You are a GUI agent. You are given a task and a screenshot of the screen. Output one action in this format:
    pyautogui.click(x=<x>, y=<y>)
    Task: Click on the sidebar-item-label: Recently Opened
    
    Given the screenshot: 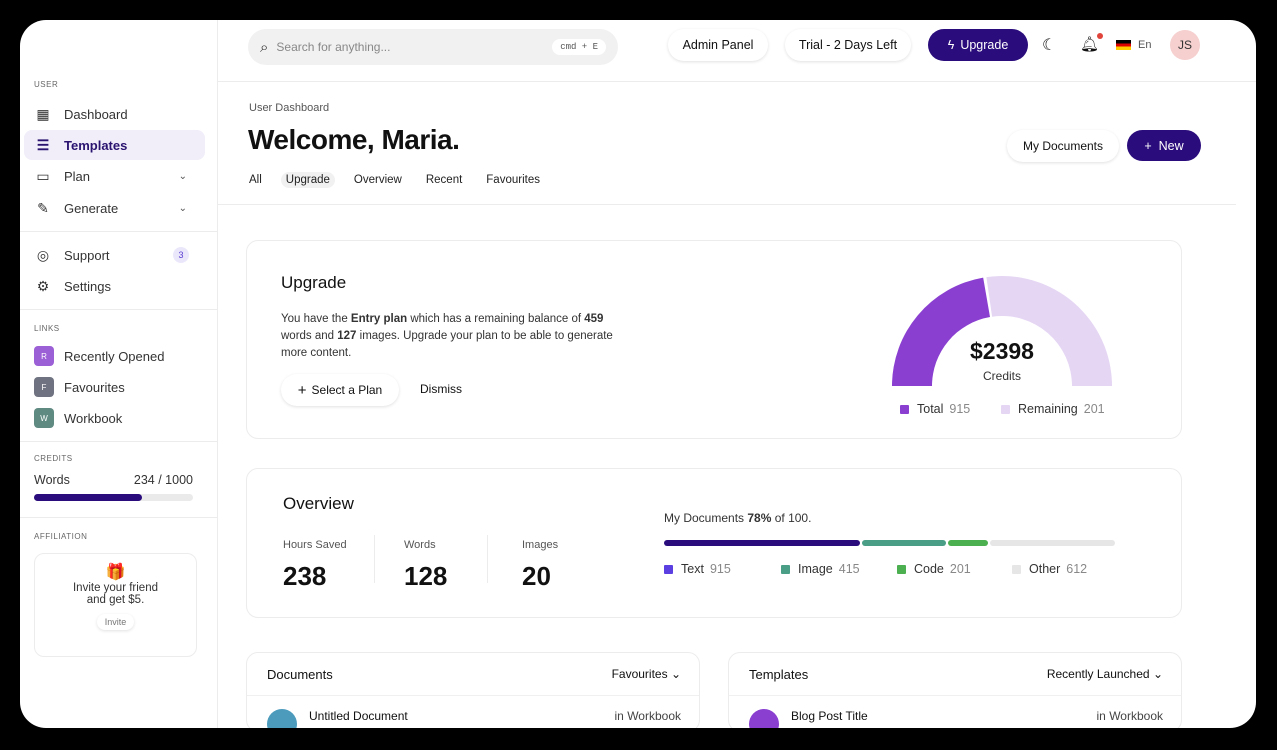 What is the action you would take?
    pyautogui.click(x=114, y=356)
    